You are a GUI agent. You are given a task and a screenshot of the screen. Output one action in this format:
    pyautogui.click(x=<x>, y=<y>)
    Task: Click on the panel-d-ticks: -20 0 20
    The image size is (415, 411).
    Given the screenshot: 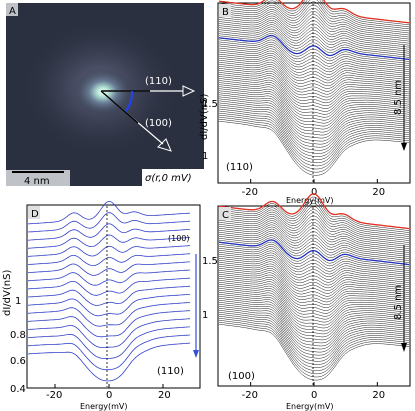 What is the action you would take?
    pyautogui.click(x=108, y=392)
    